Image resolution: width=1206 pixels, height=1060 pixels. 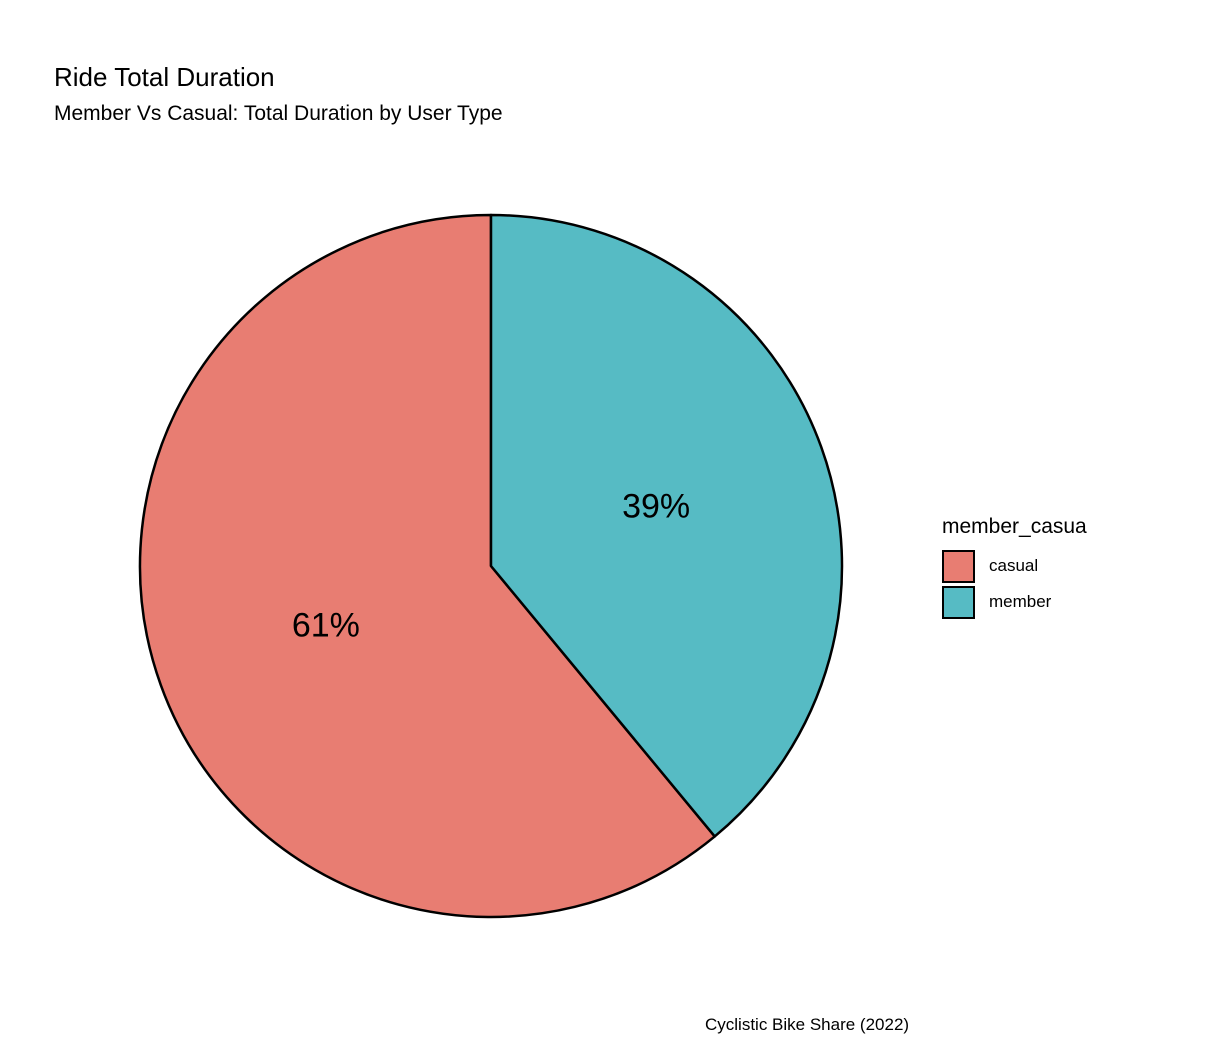 I want to click on legend-item-member: member, so click(x=1014, y=602).